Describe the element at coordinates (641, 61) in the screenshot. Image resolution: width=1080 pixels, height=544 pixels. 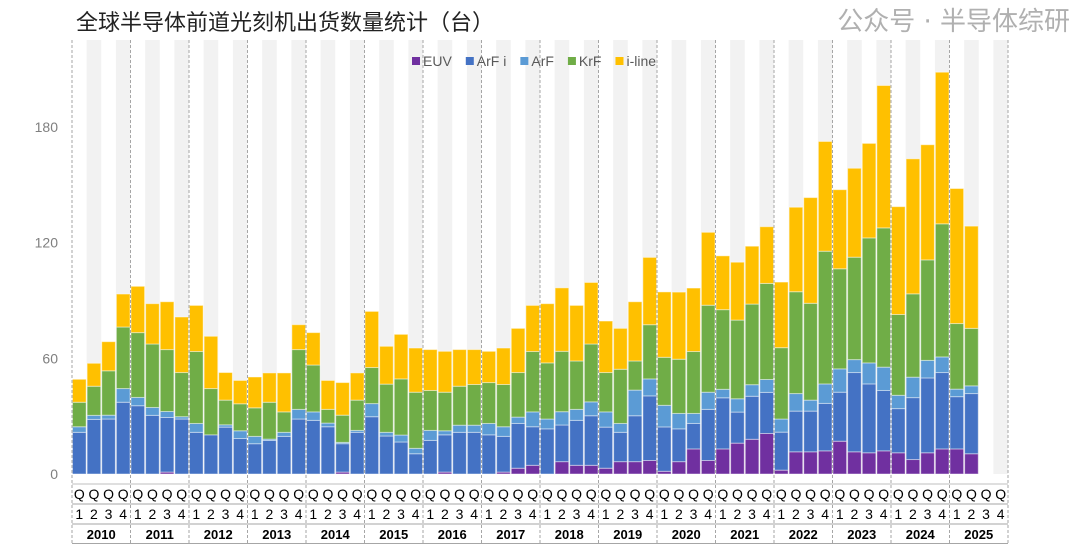
I see `legend-label: i-line` at that location.